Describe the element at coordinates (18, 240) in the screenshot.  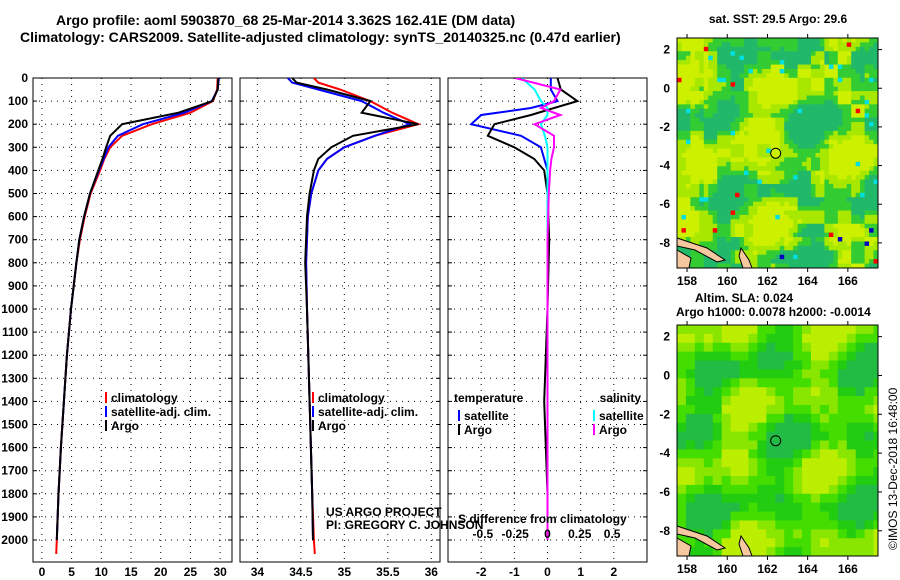
I see `depth-tick-label: 700` at that location.